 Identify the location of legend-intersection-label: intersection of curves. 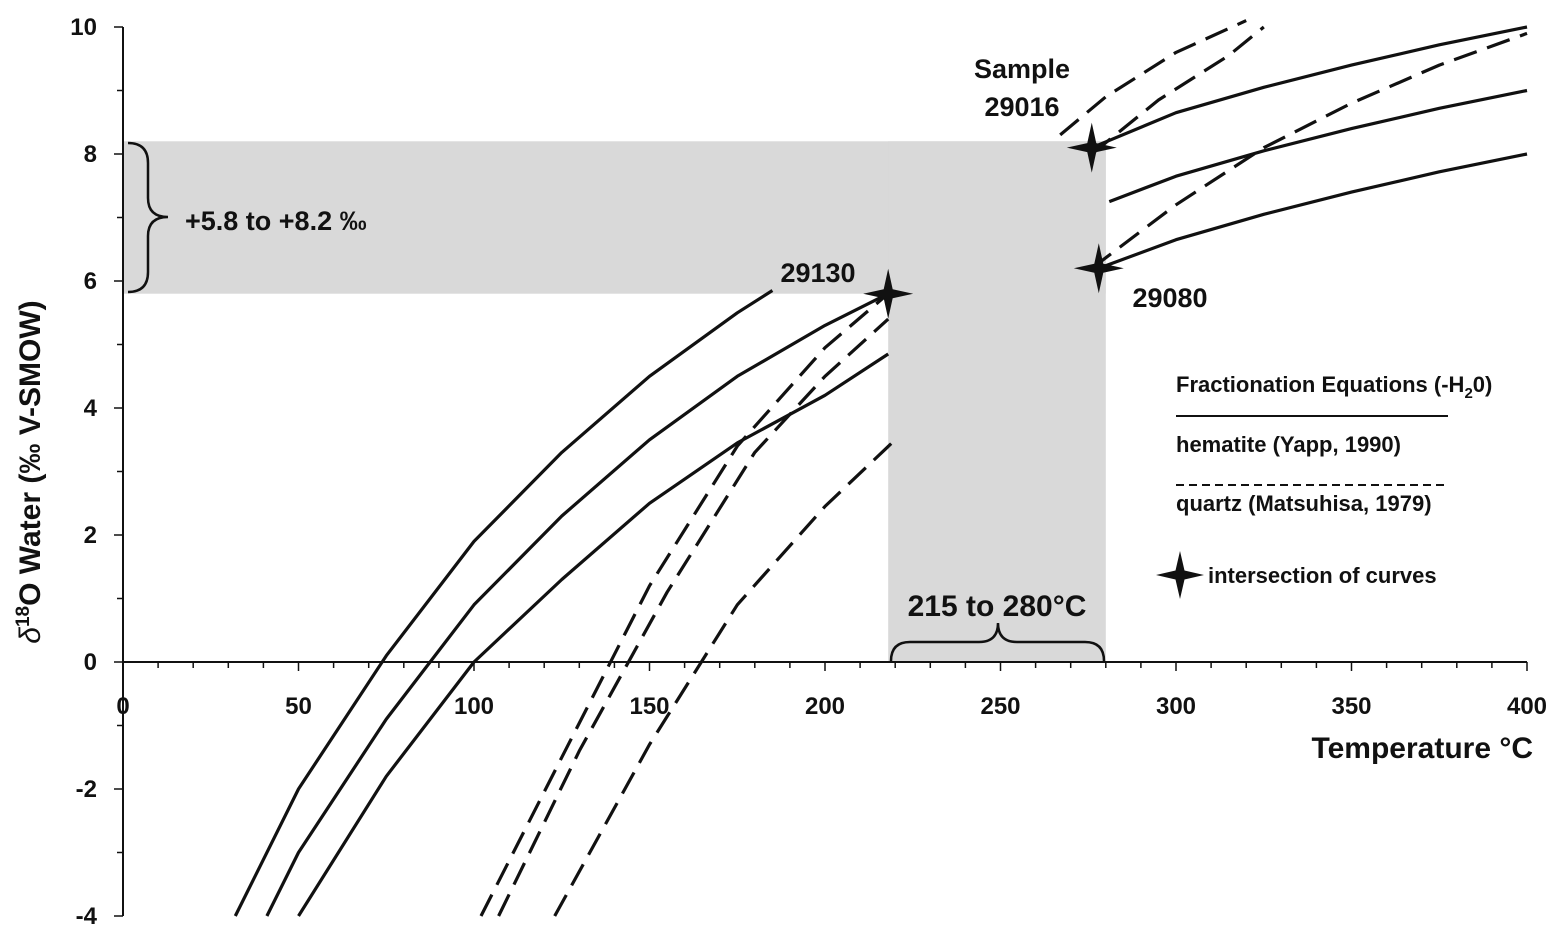
(1322, 575).